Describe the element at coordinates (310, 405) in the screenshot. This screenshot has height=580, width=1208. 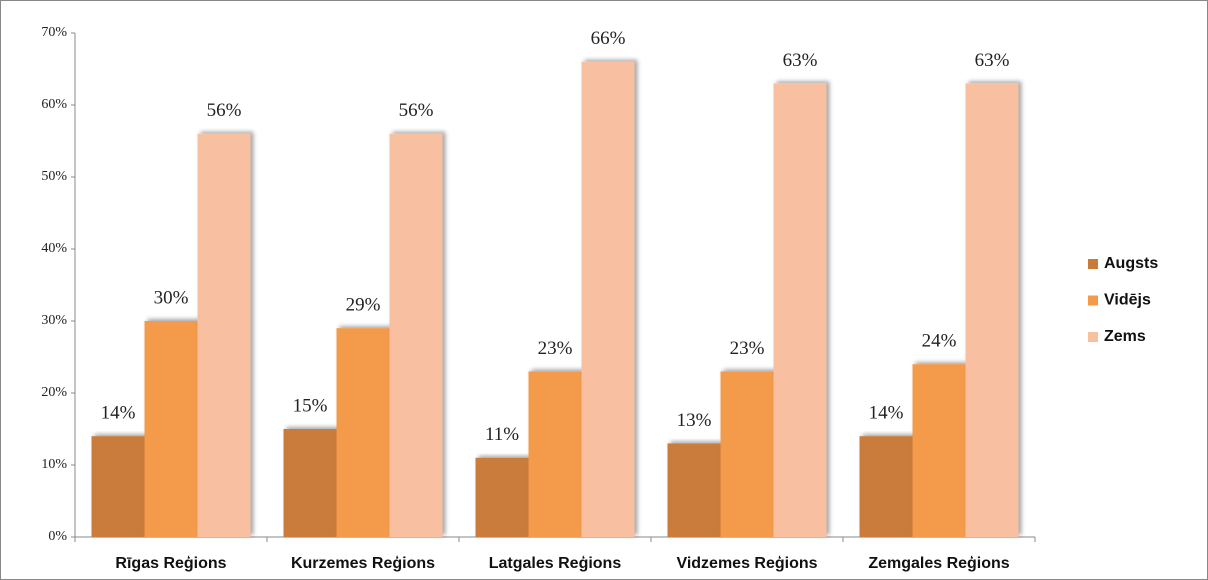
I see `value-label: 15%` at that location.